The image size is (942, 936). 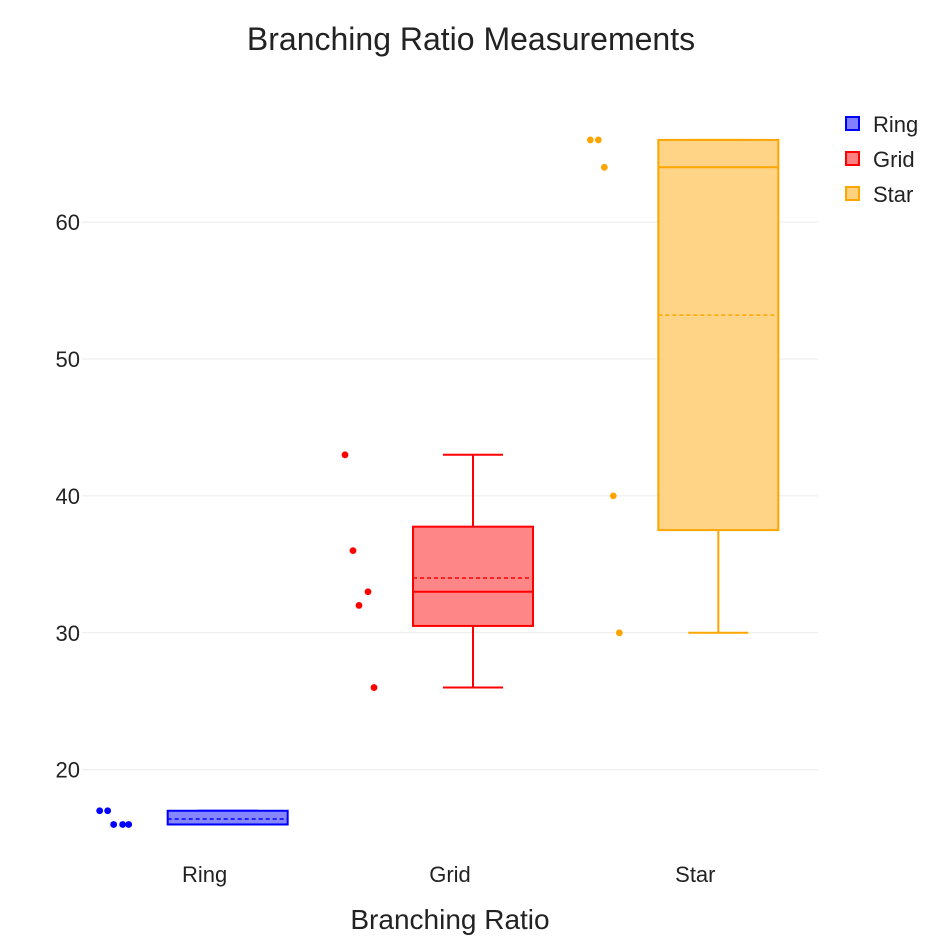 I want to click on y-axis: 20 30 40 50 60, so click(x=68, y=496).